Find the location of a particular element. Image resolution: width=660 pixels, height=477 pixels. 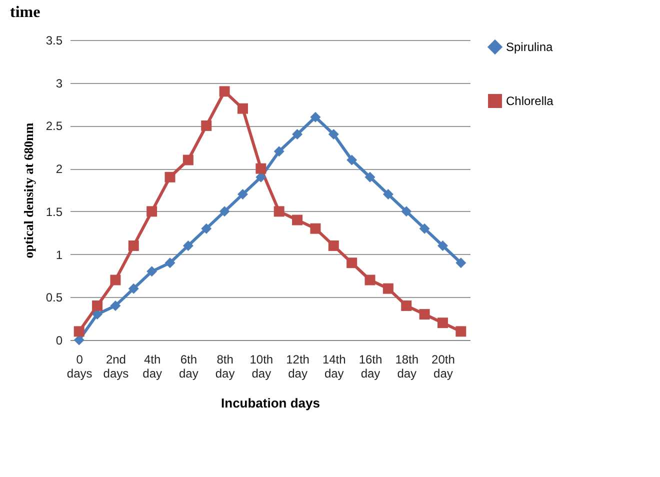

chart-title: time is located at coordinates (25, 12).